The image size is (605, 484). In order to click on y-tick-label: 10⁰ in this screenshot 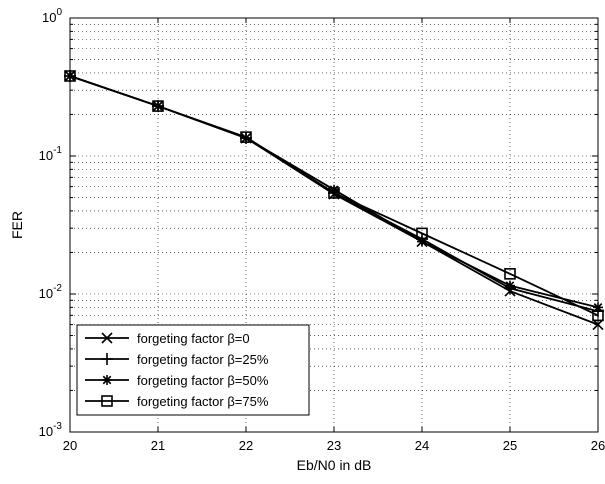, I will do `click(52, 16)`.